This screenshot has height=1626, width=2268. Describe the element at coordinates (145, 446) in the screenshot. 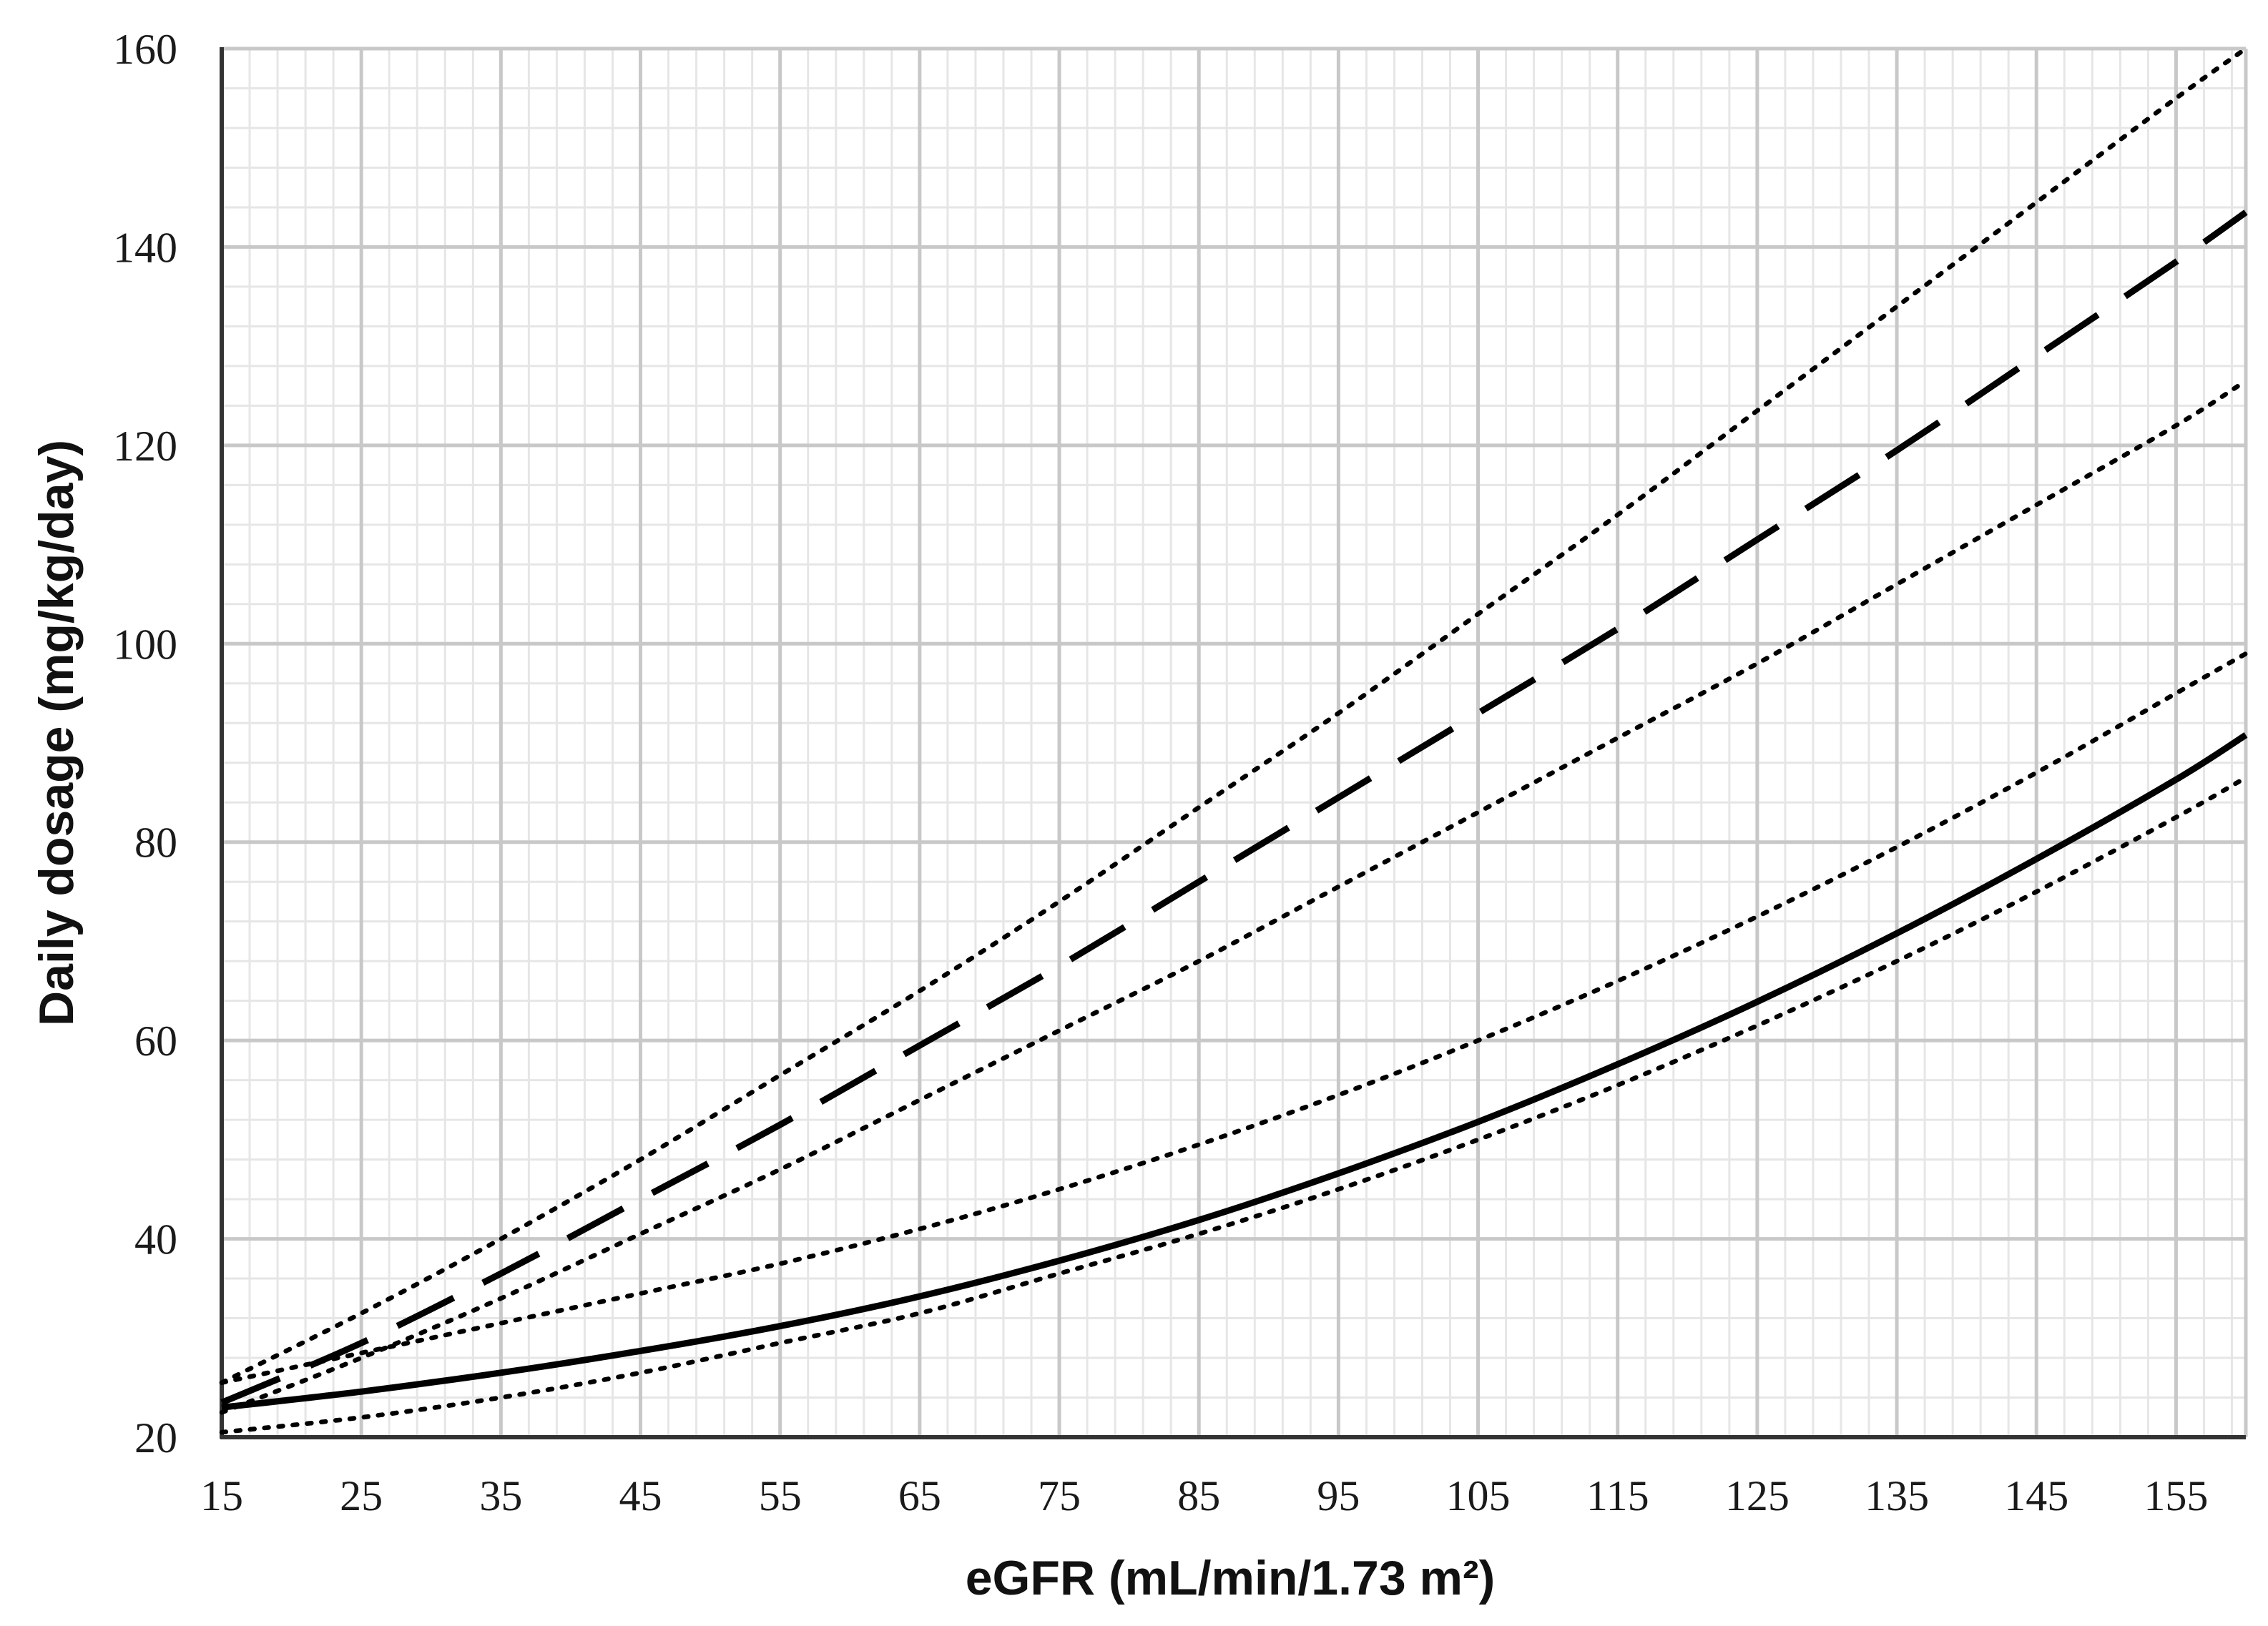

I see `y-tick-label: 120` at that location.